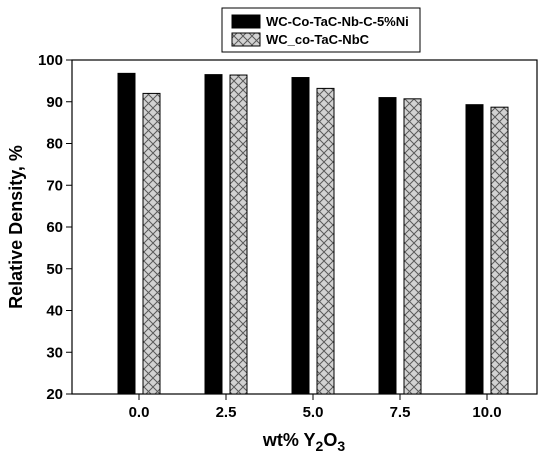  Describe the element at coordinates (412, 246) in the screenshot. I see `bar-series-2-7.5` at that location.